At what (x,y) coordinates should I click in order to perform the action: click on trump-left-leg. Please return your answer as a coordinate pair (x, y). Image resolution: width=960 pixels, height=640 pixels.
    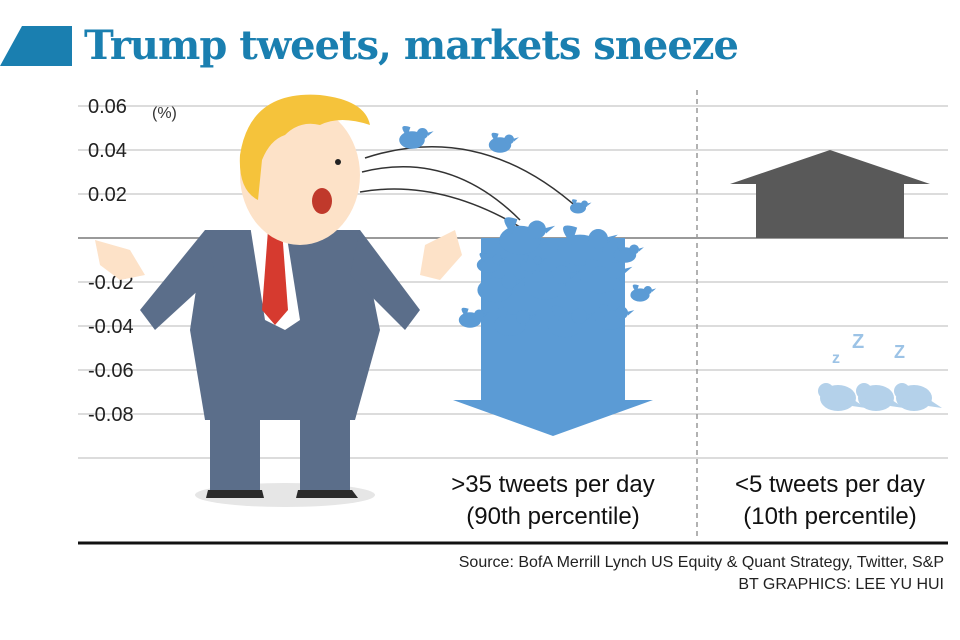
    Looking at the image, I should click on (235, 450).